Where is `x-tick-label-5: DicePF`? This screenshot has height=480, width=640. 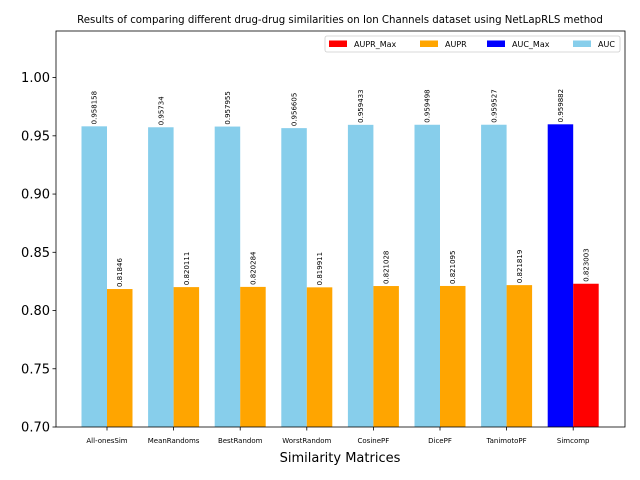 x-tick-label-5: DicePF is located at coordinates (440, 441).